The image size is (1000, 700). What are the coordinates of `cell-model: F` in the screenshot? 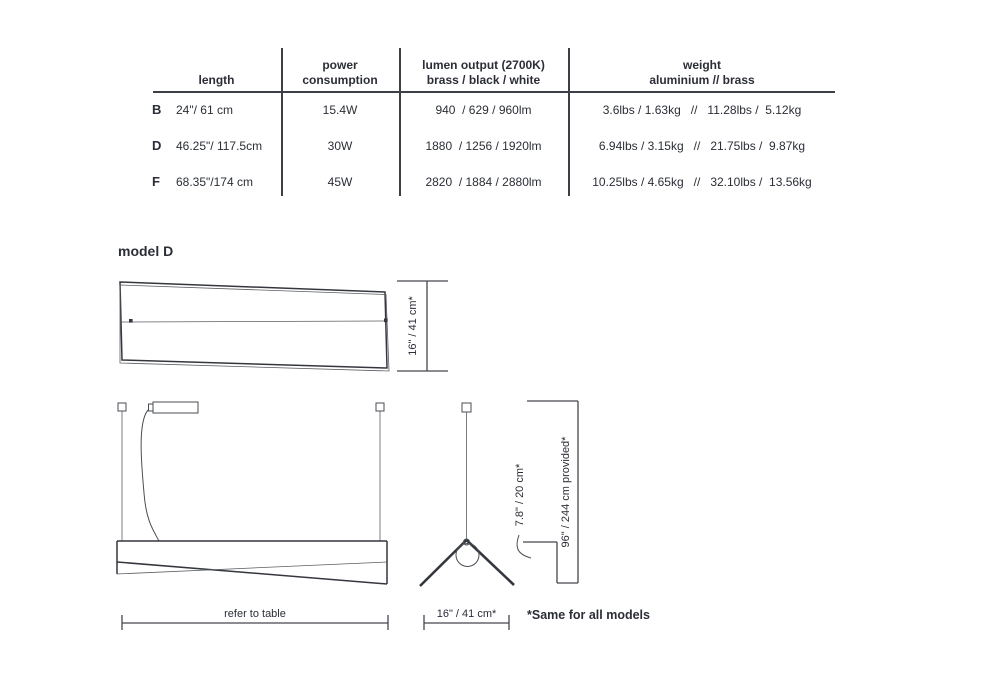 It's located at (156, 181).